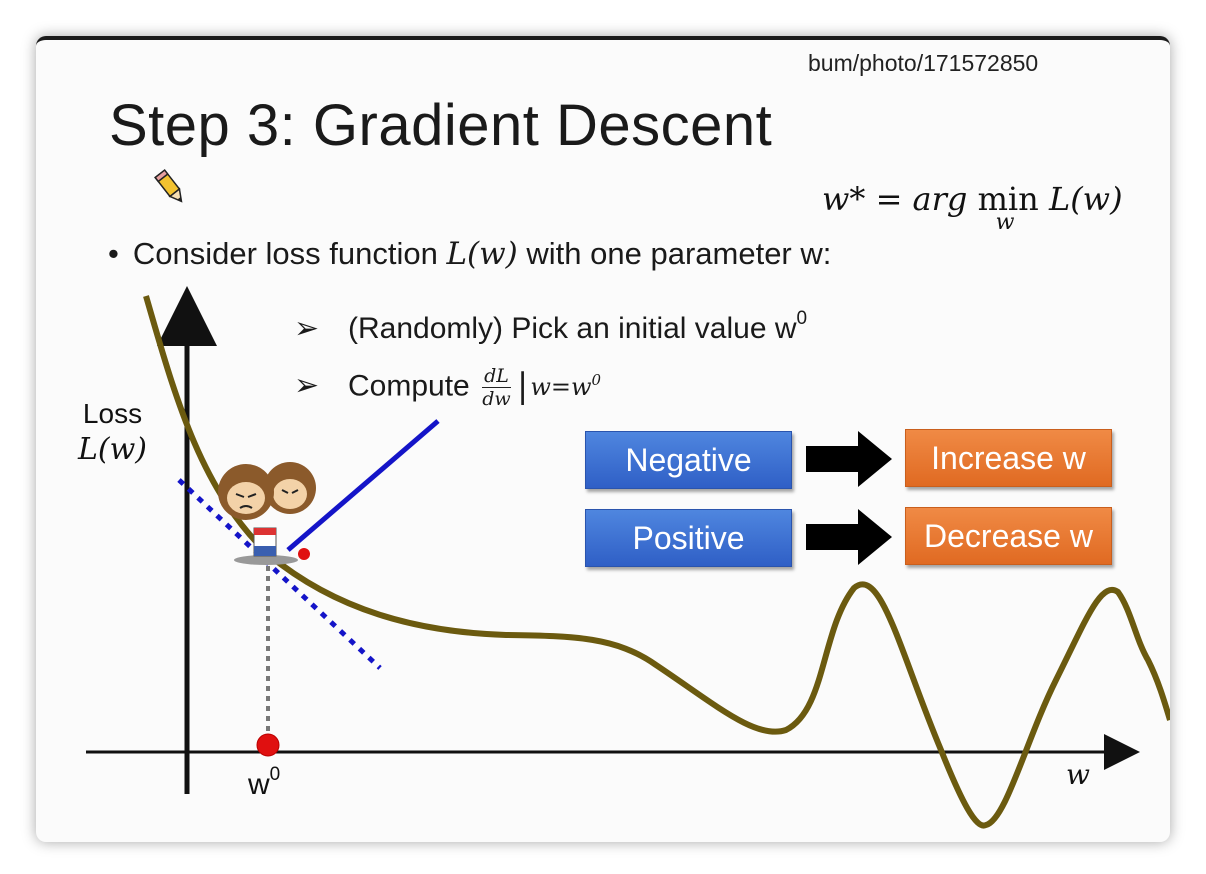 The width and height of the screenshot is (1206, 874). I want to click on step-pick-sup: 0, so click(802, 318).